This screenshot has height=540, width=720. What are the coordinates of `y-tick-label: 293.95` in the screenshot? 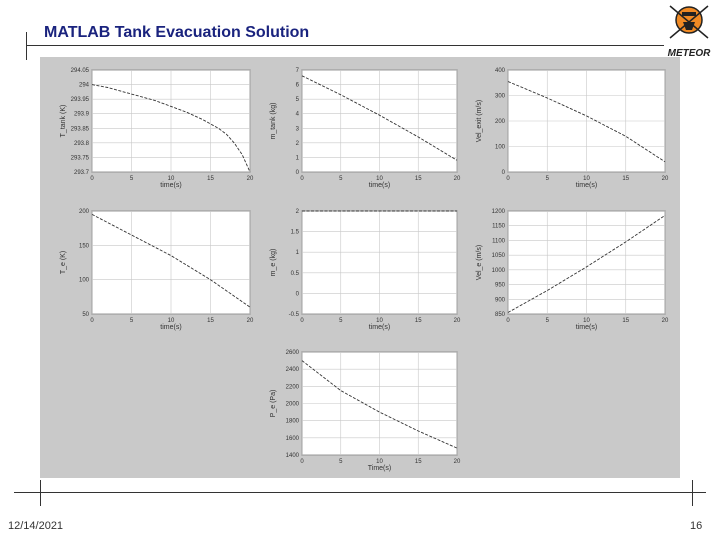 It's located at (80, 100).